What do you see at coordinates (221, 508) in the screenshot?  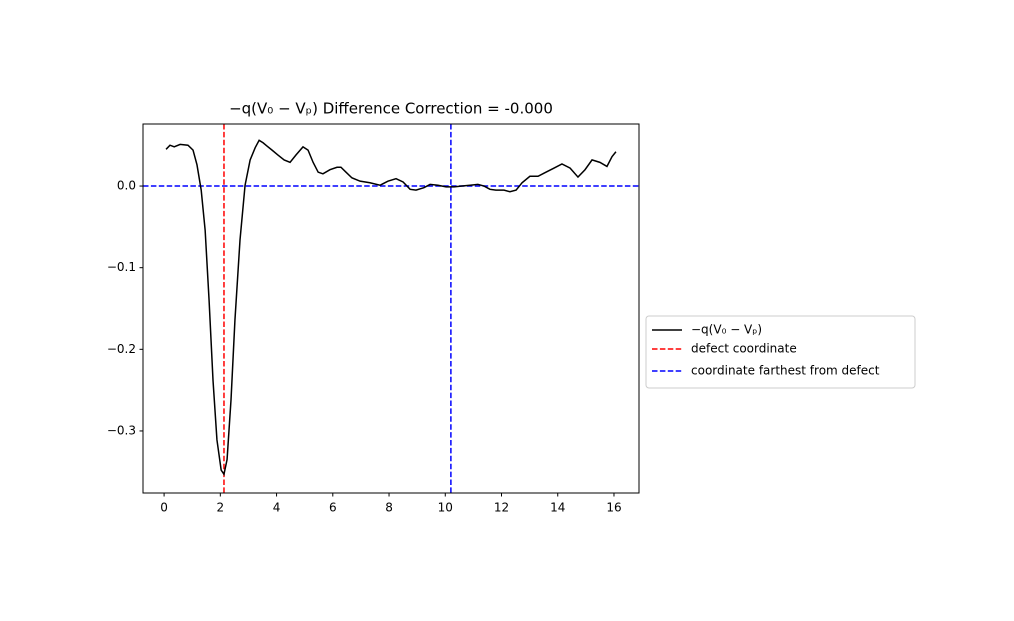 I see `x-tick-label: 2` at bounding box center [221, 508].